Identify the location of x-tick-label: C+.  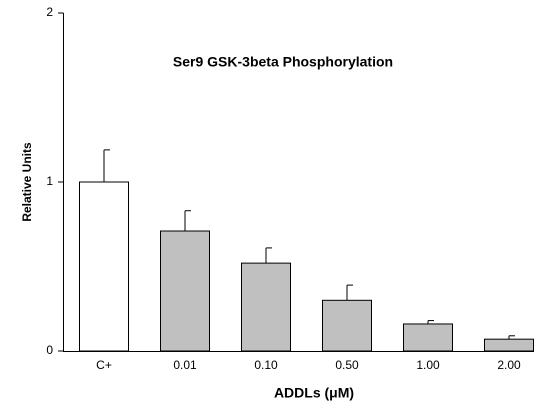
(104, 365).